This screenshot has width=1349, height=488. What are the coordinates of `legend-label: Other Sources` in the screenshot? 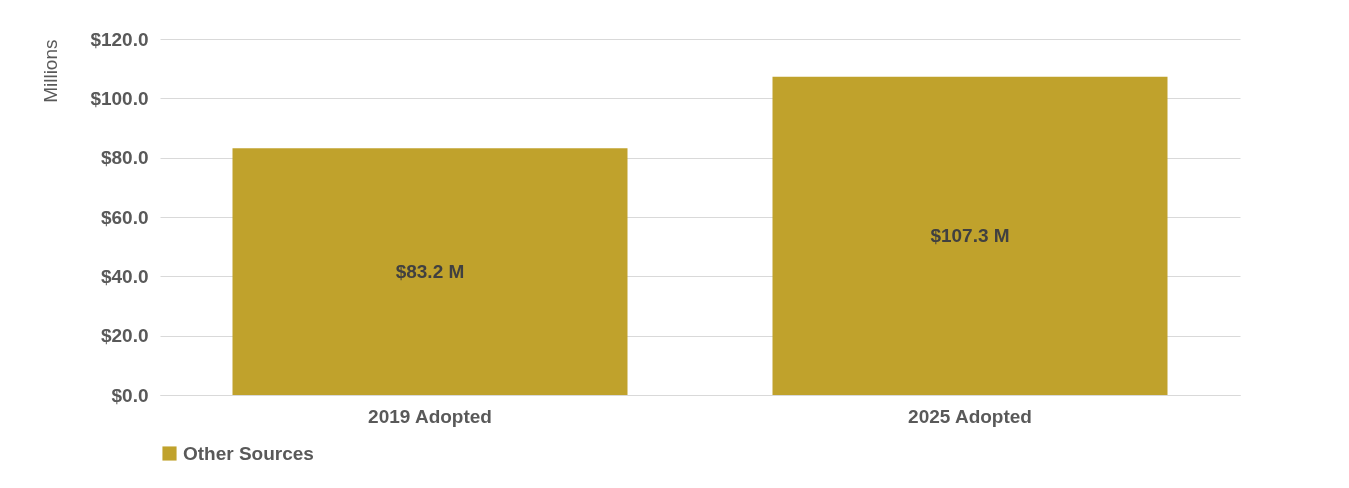 It's located at (248, 453).